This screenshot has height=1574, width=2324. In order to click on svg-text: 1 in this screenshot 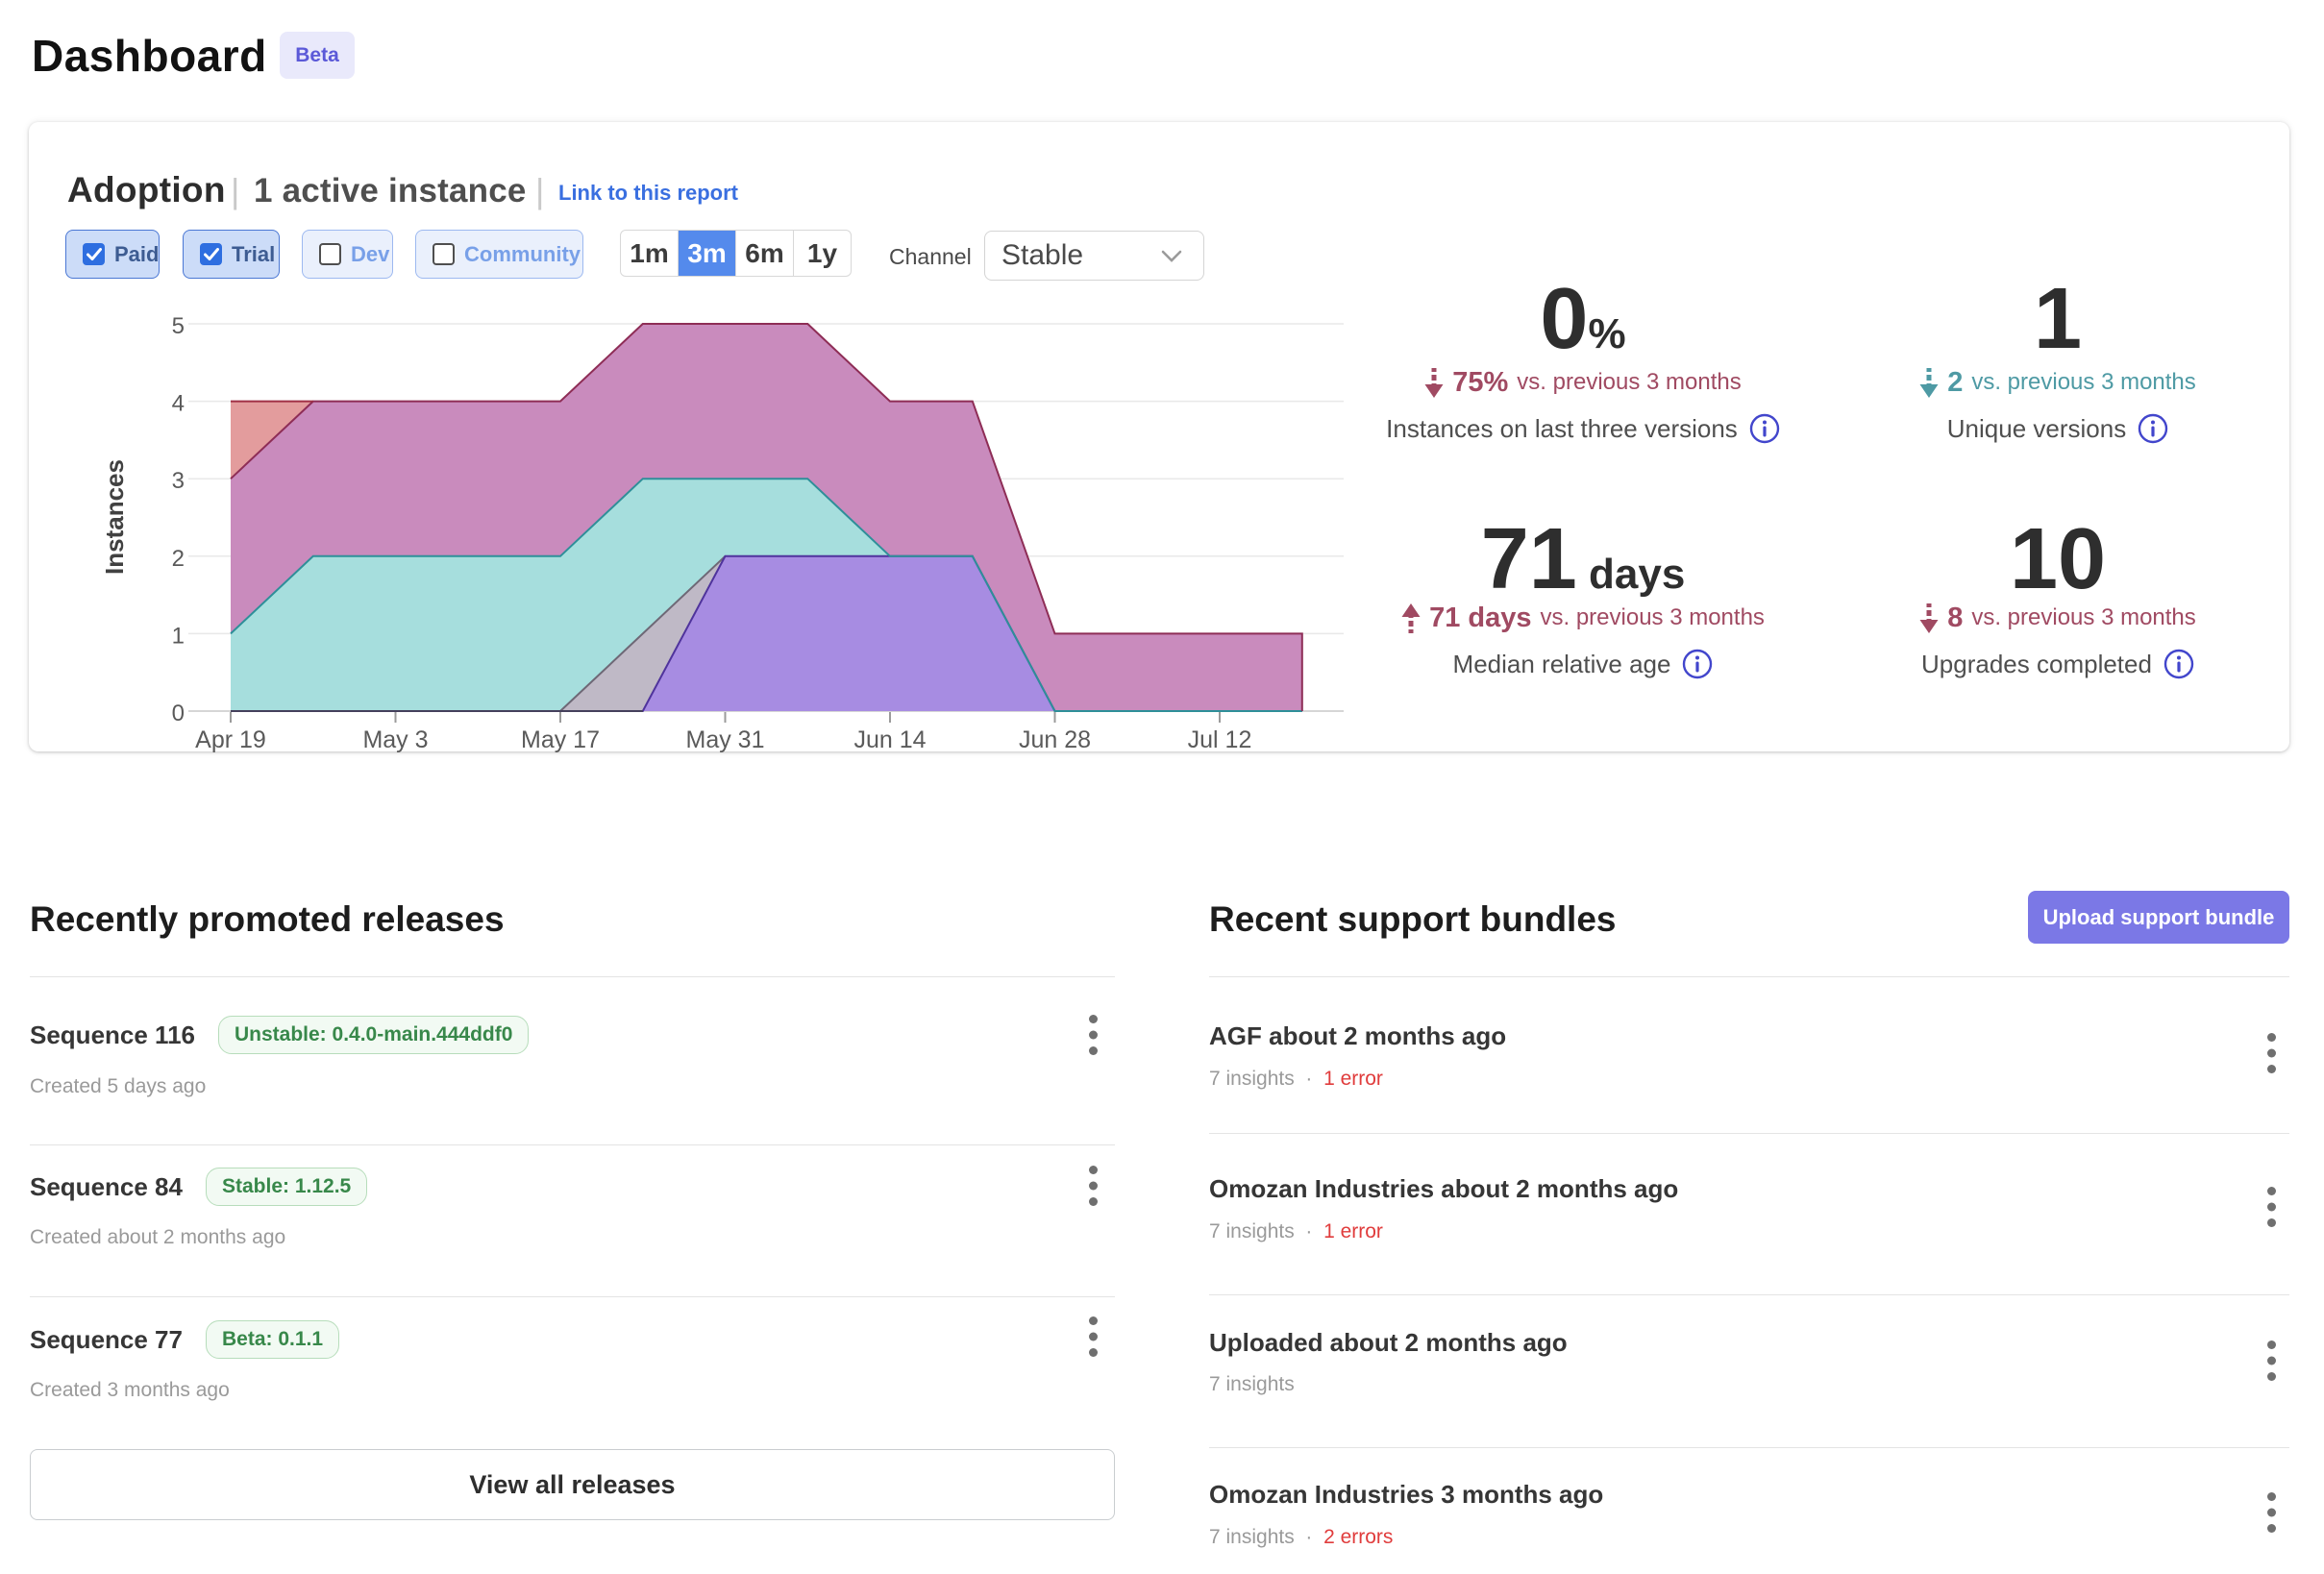, I will do `click(178, 636)`.